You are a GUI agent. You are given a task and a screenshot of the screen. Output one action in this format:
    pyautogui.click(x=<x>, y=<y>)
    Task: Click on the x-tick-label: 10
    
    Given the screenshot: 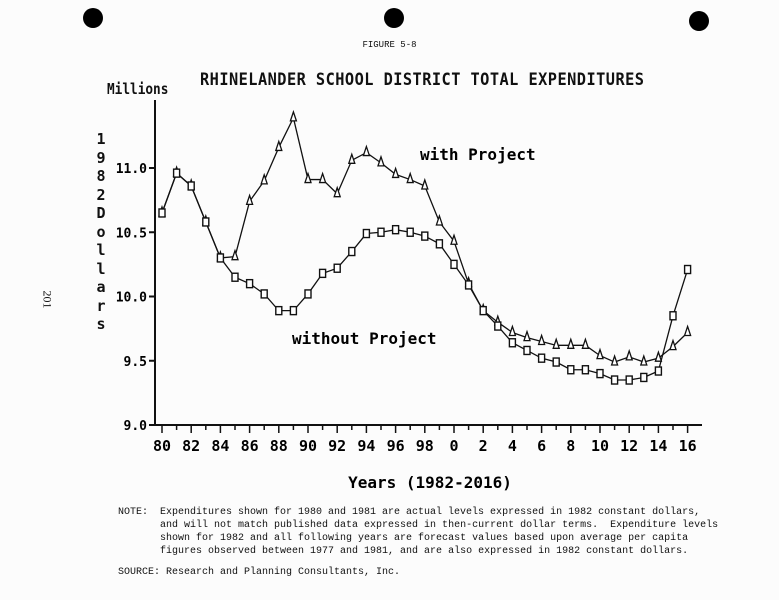 What is the action you would take?
    pyautogui.click(x=600, y=446)
    